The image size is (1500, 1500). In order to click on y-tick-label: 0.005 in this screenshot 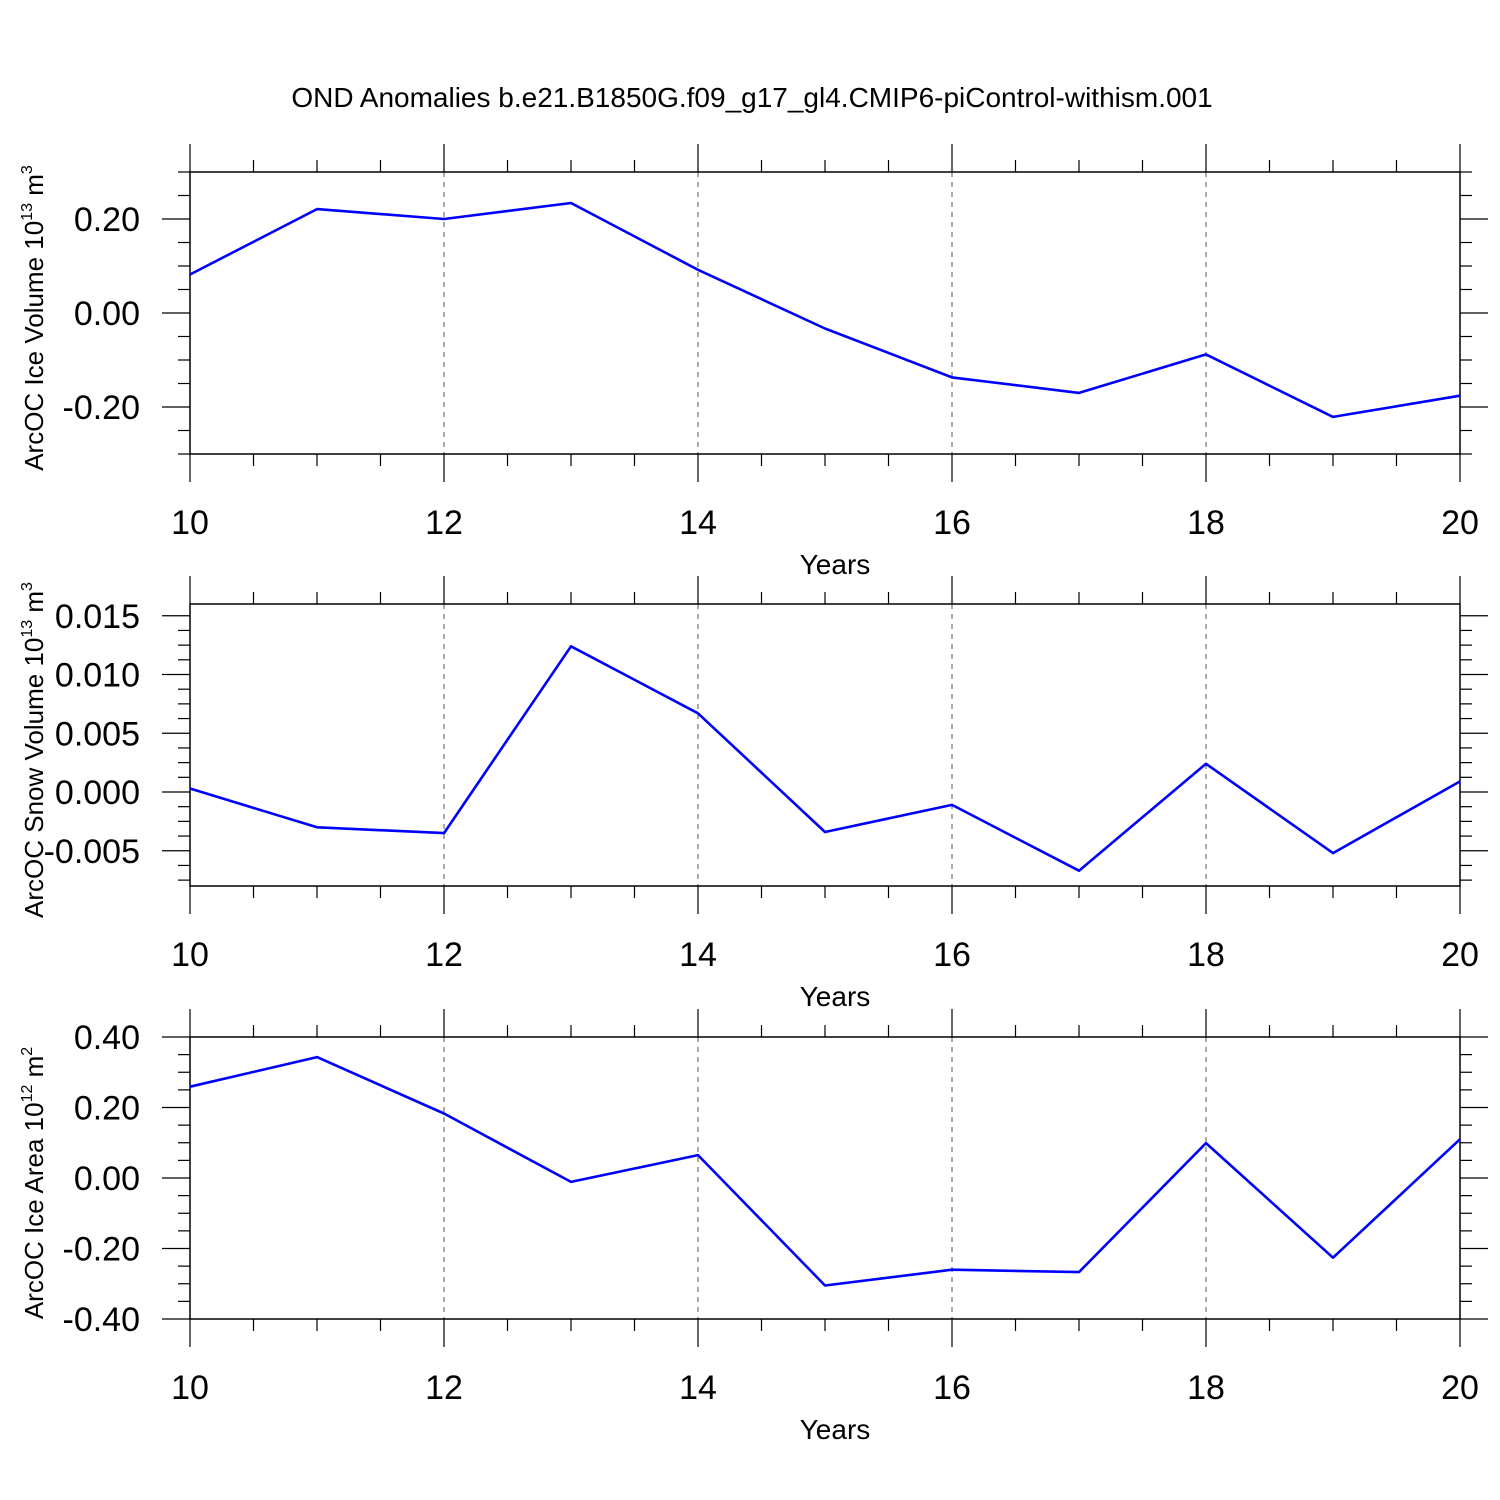, I will do `click(97, 734)`.